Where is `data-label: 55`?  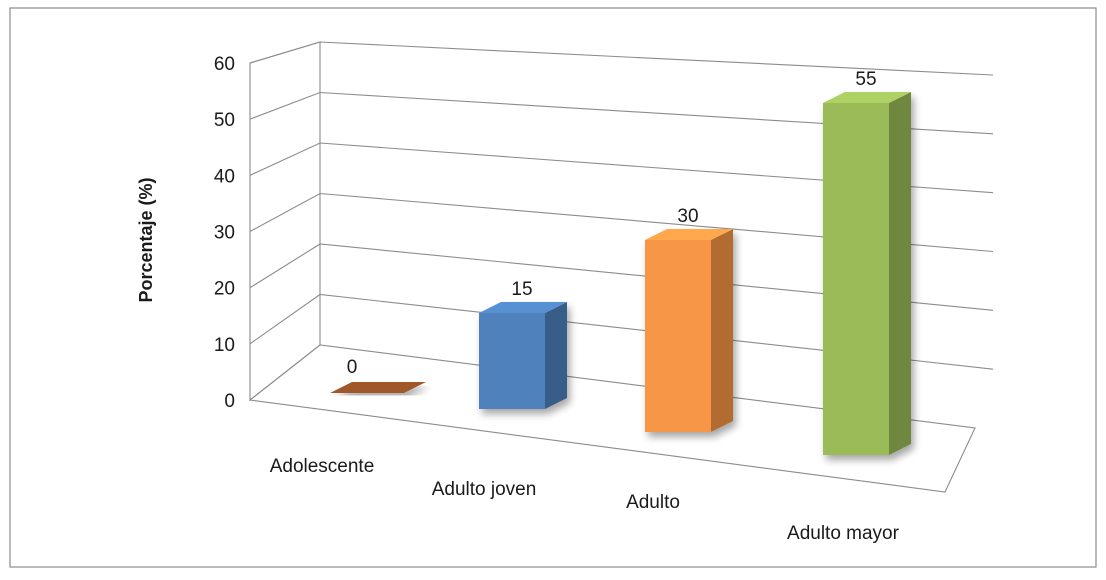 data-label: 55 is located at coordinates (865, 79).